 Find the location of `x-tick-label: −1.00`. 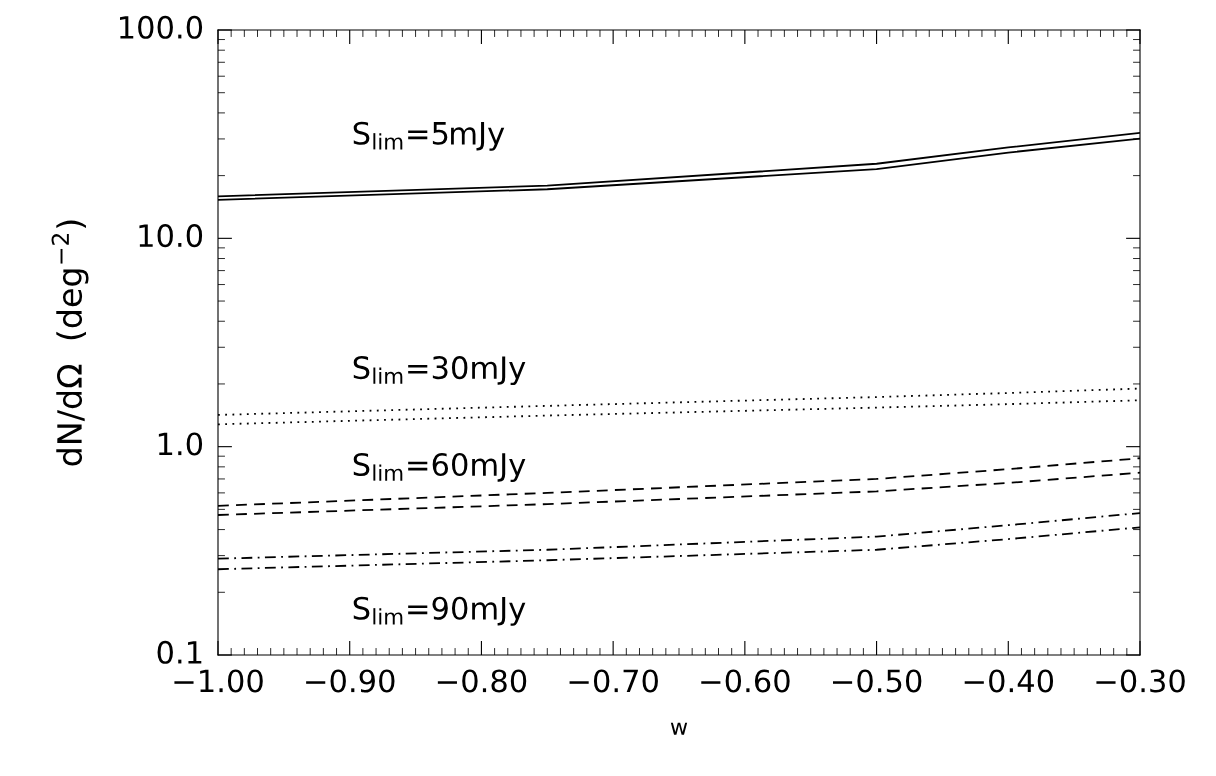

x-tick-label: −1.00 is located at coordinates (218, 681).